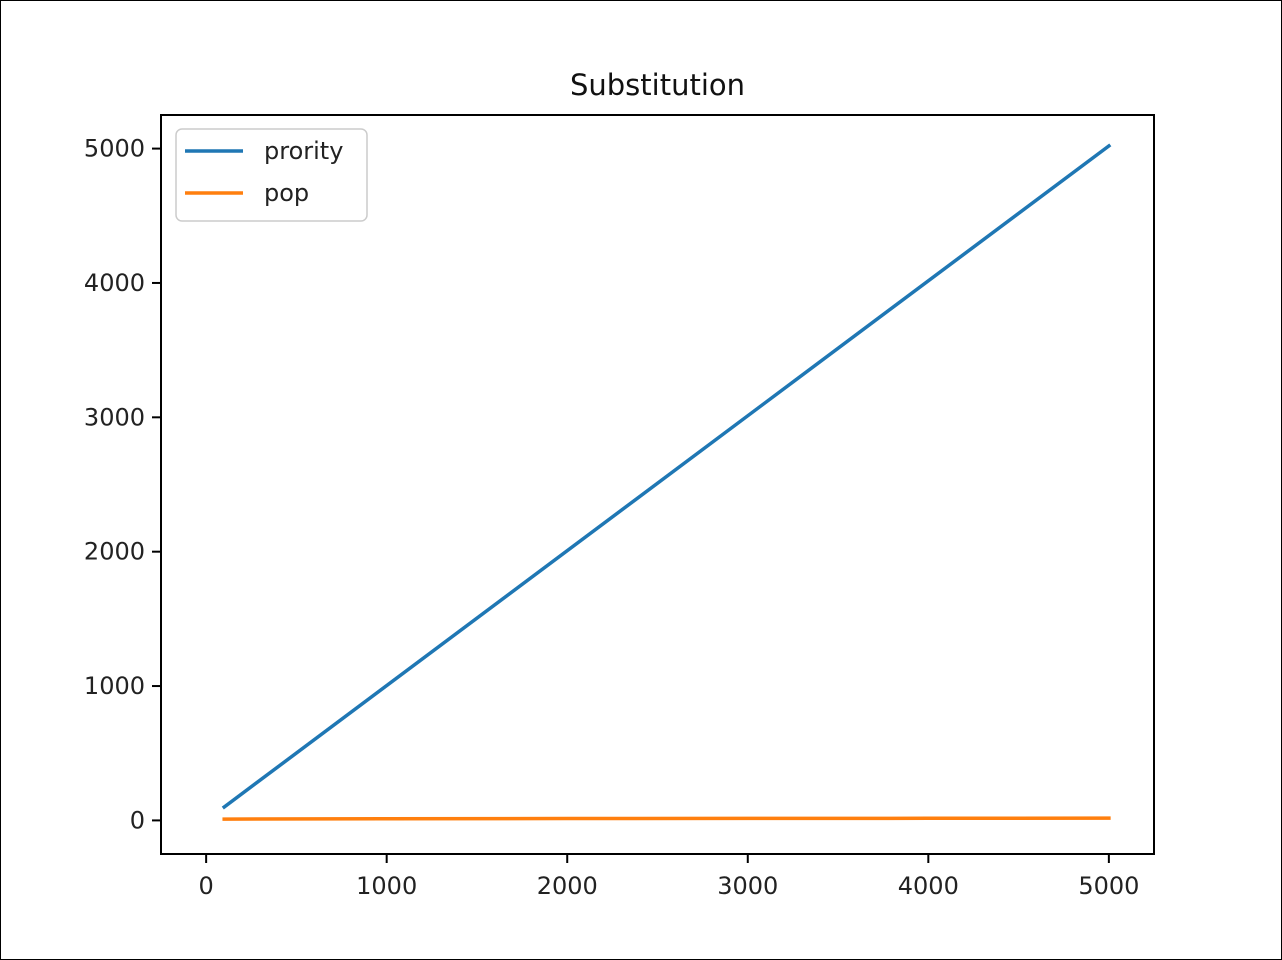  Describe the element at coordinates (747, 886) in the screenshot. I see `x-tick-label: 3000` at that location.